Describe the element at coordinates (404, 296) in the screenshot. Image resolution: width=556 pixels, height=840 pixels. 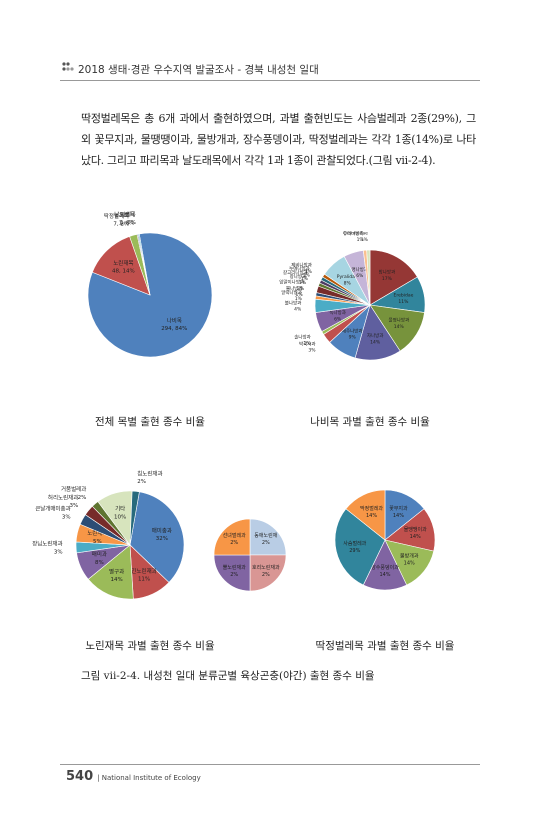
I see `slice-label: Erebidae` at that location.